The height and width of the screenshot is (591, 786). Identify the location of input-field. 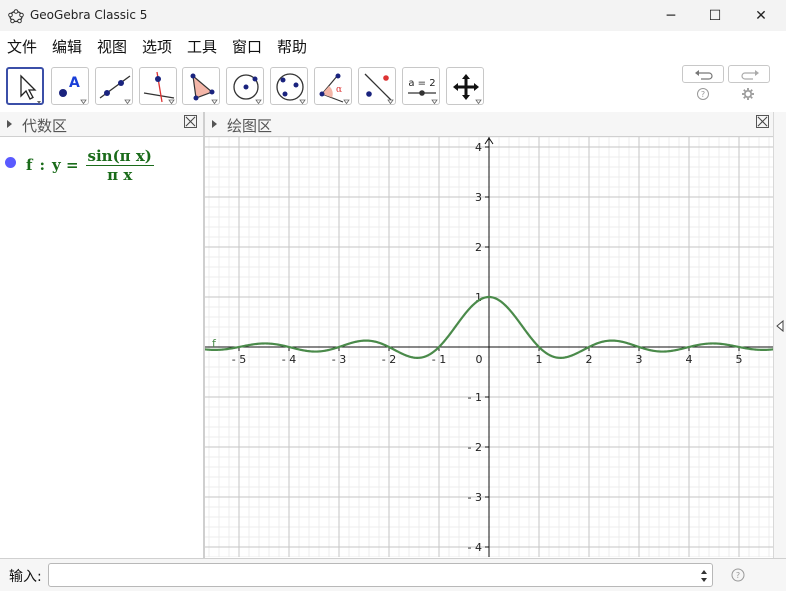
(380, 575).